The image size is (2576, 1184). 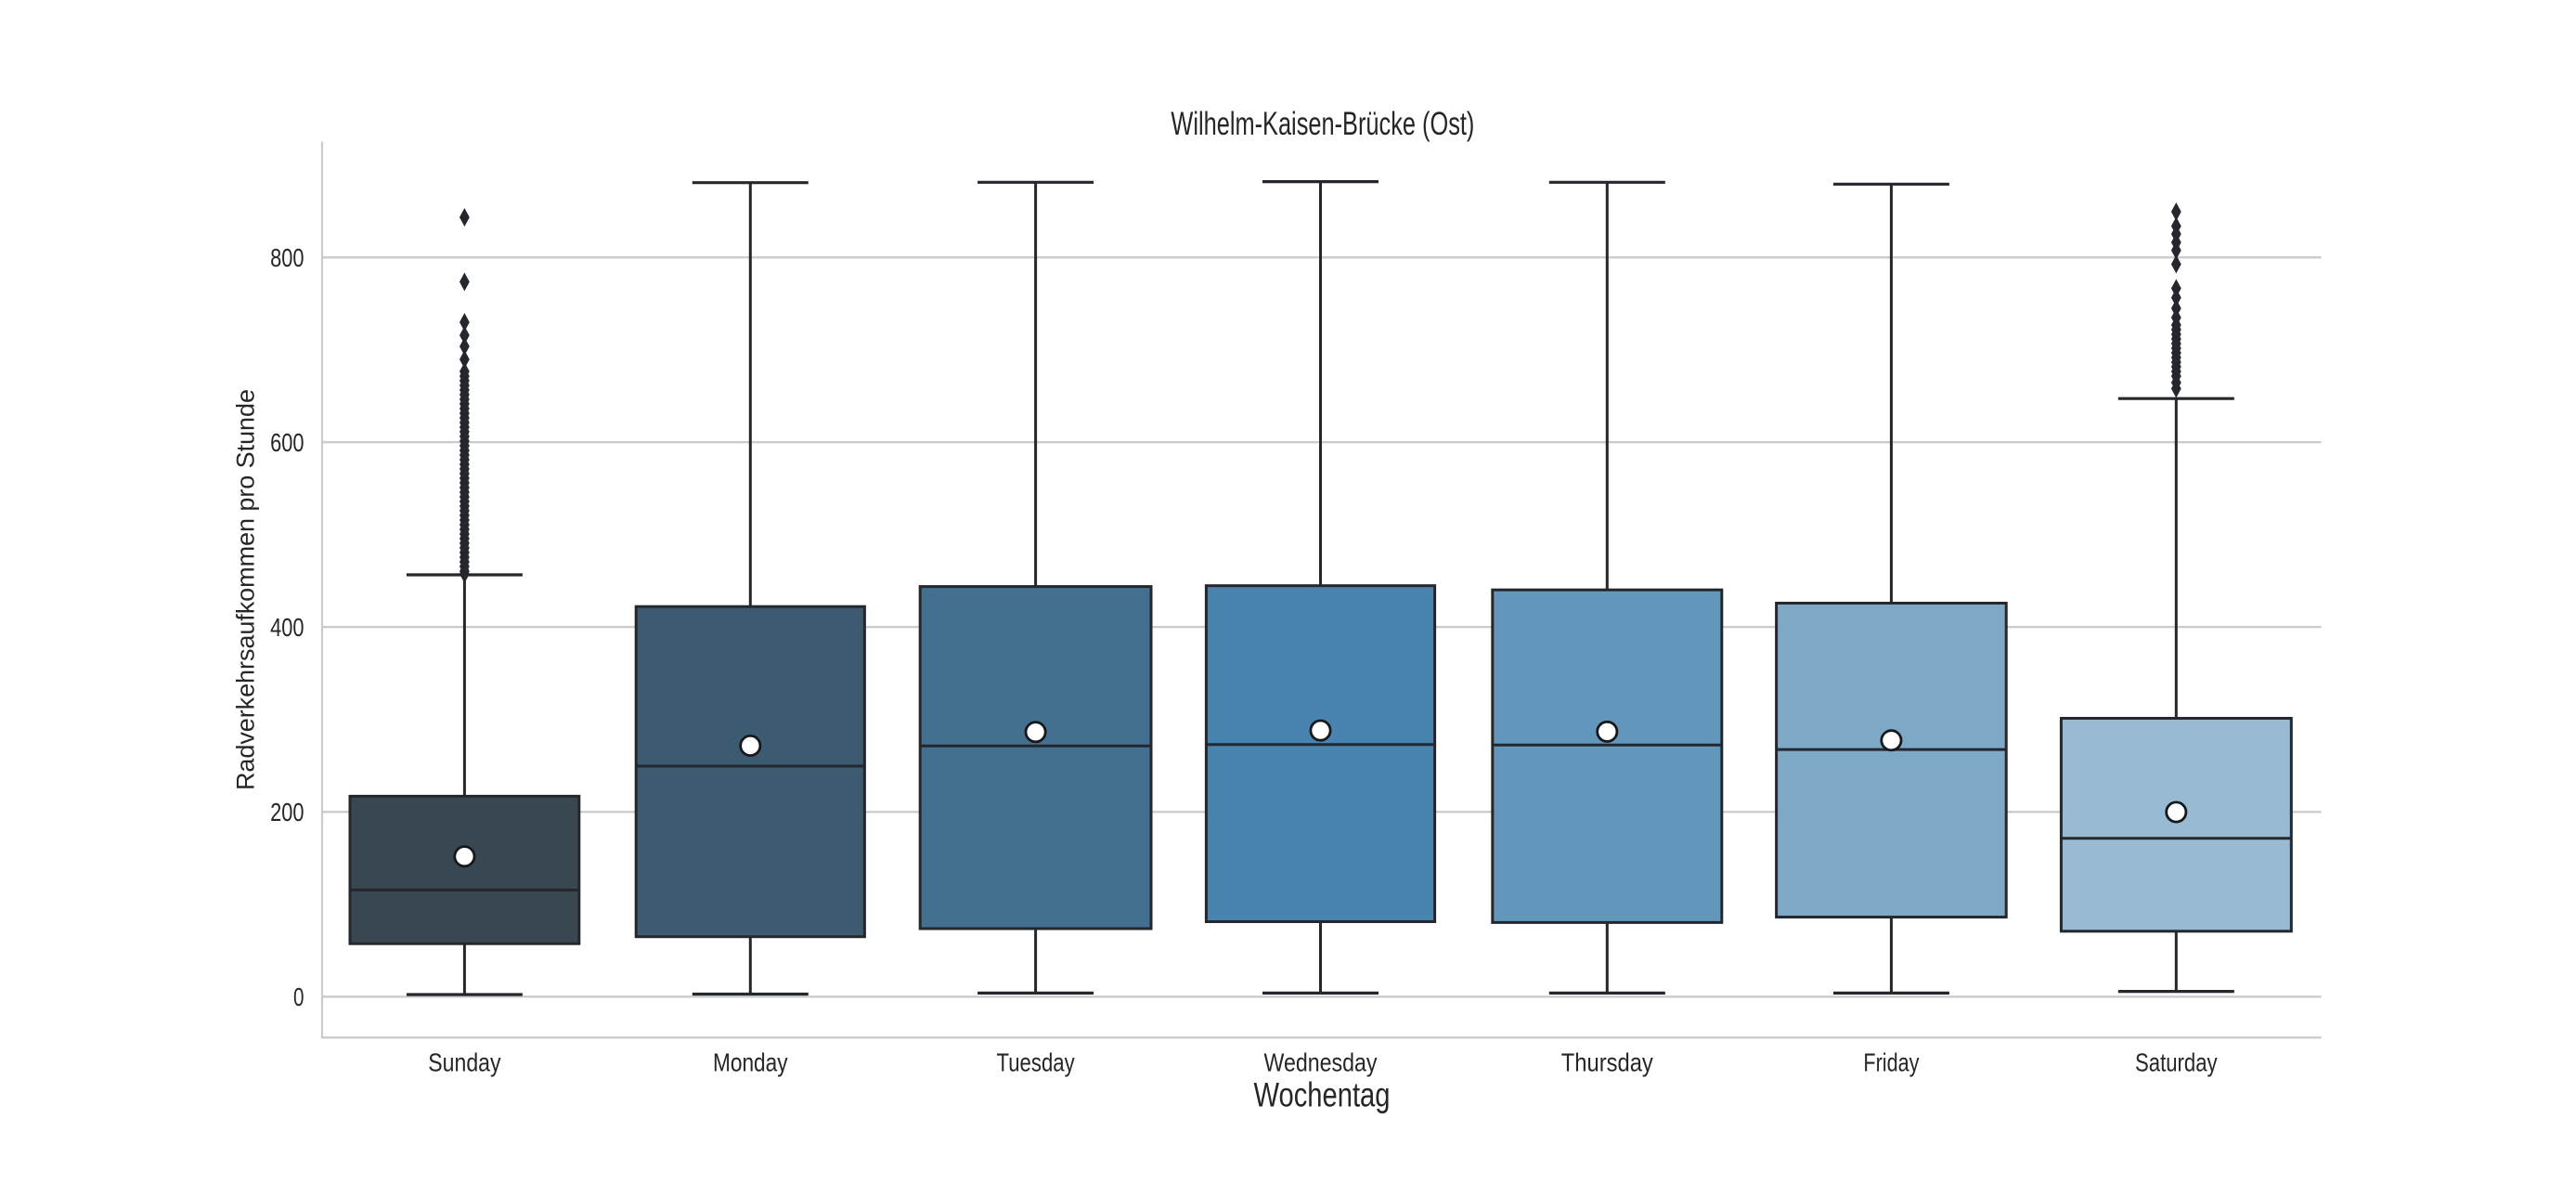 What do you see at coordinates (287, 812) in the screenshot?
I see `svg-text: 200` at bounding box center [287, 812].